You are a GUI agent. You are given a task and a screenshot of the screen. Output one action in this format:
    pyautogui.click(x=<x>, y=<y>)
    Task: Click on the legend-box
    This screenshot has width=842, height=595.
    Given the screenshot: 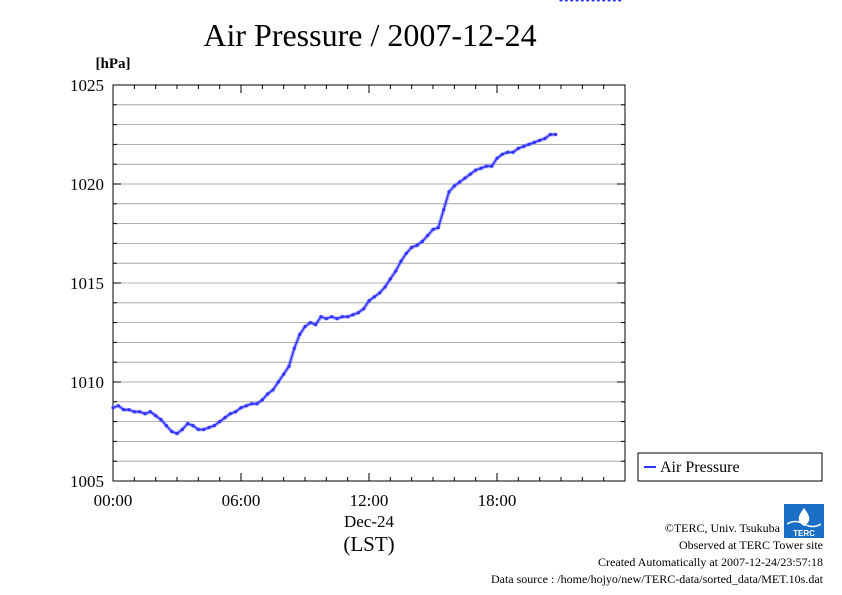 What is the action you would take?
    pyautogui.click(x=730, y=467)
    